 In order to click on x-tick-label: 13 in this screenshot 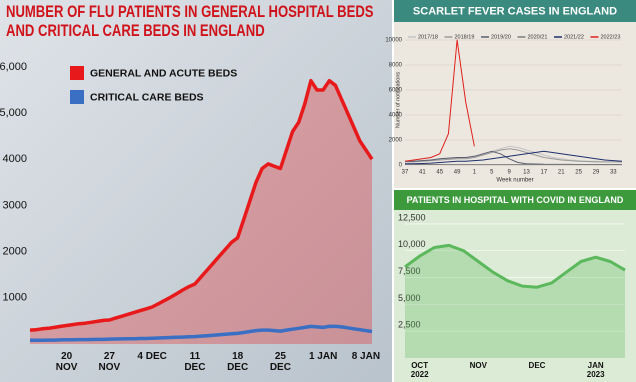, I will do `click(526, 173)`.